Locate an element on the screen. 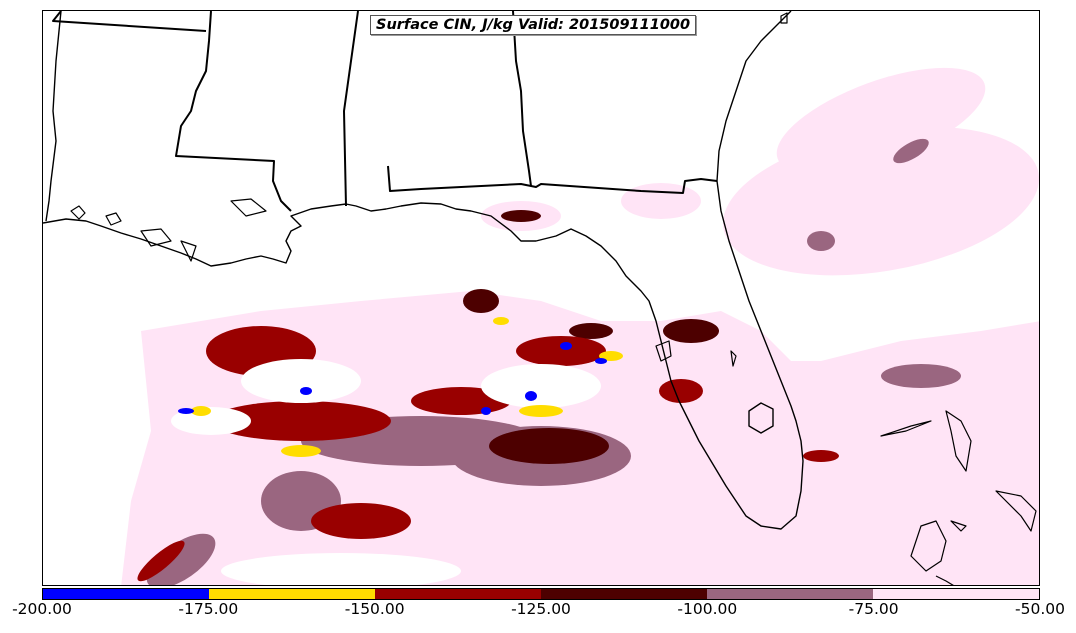 The width and height of the screenshot is (1076, 633). cin-light-region-ga is located at coordinates (661, 201).